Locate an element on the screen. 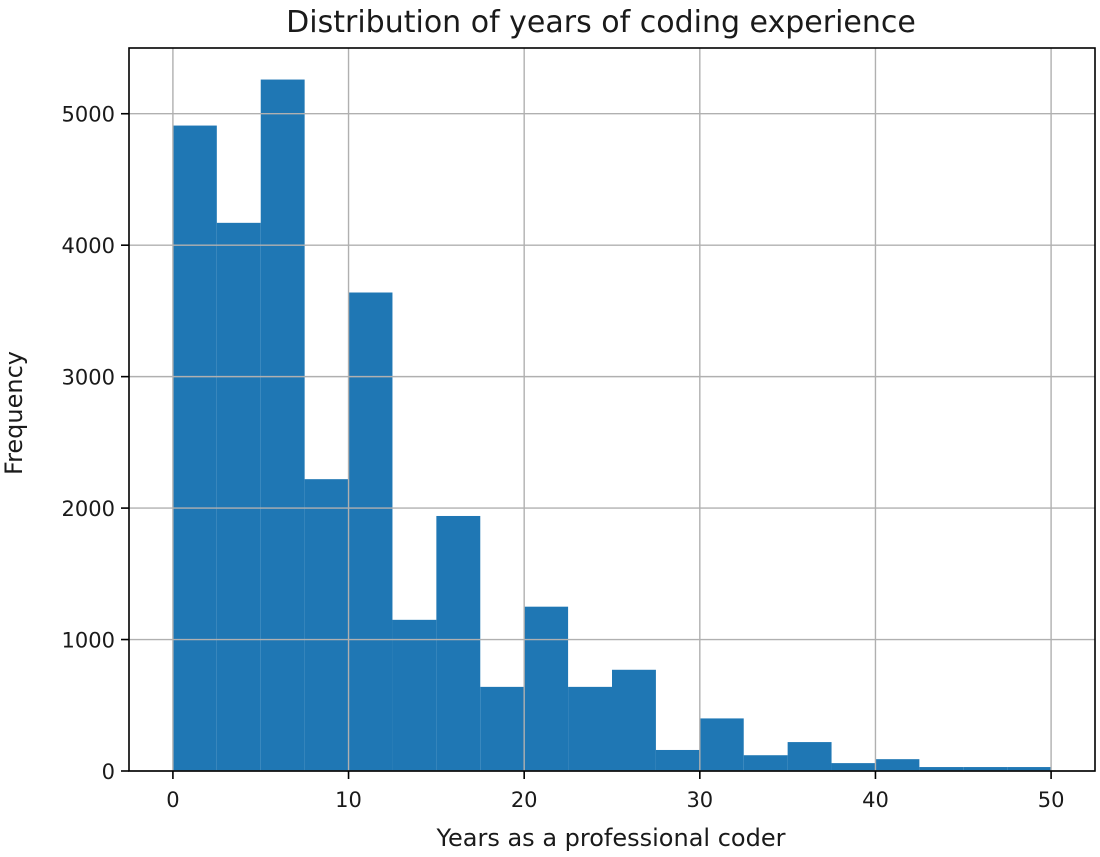 This screenshot has width=1100, height=857. y-tick-label: 4000 is located at coordinates (88, 246).